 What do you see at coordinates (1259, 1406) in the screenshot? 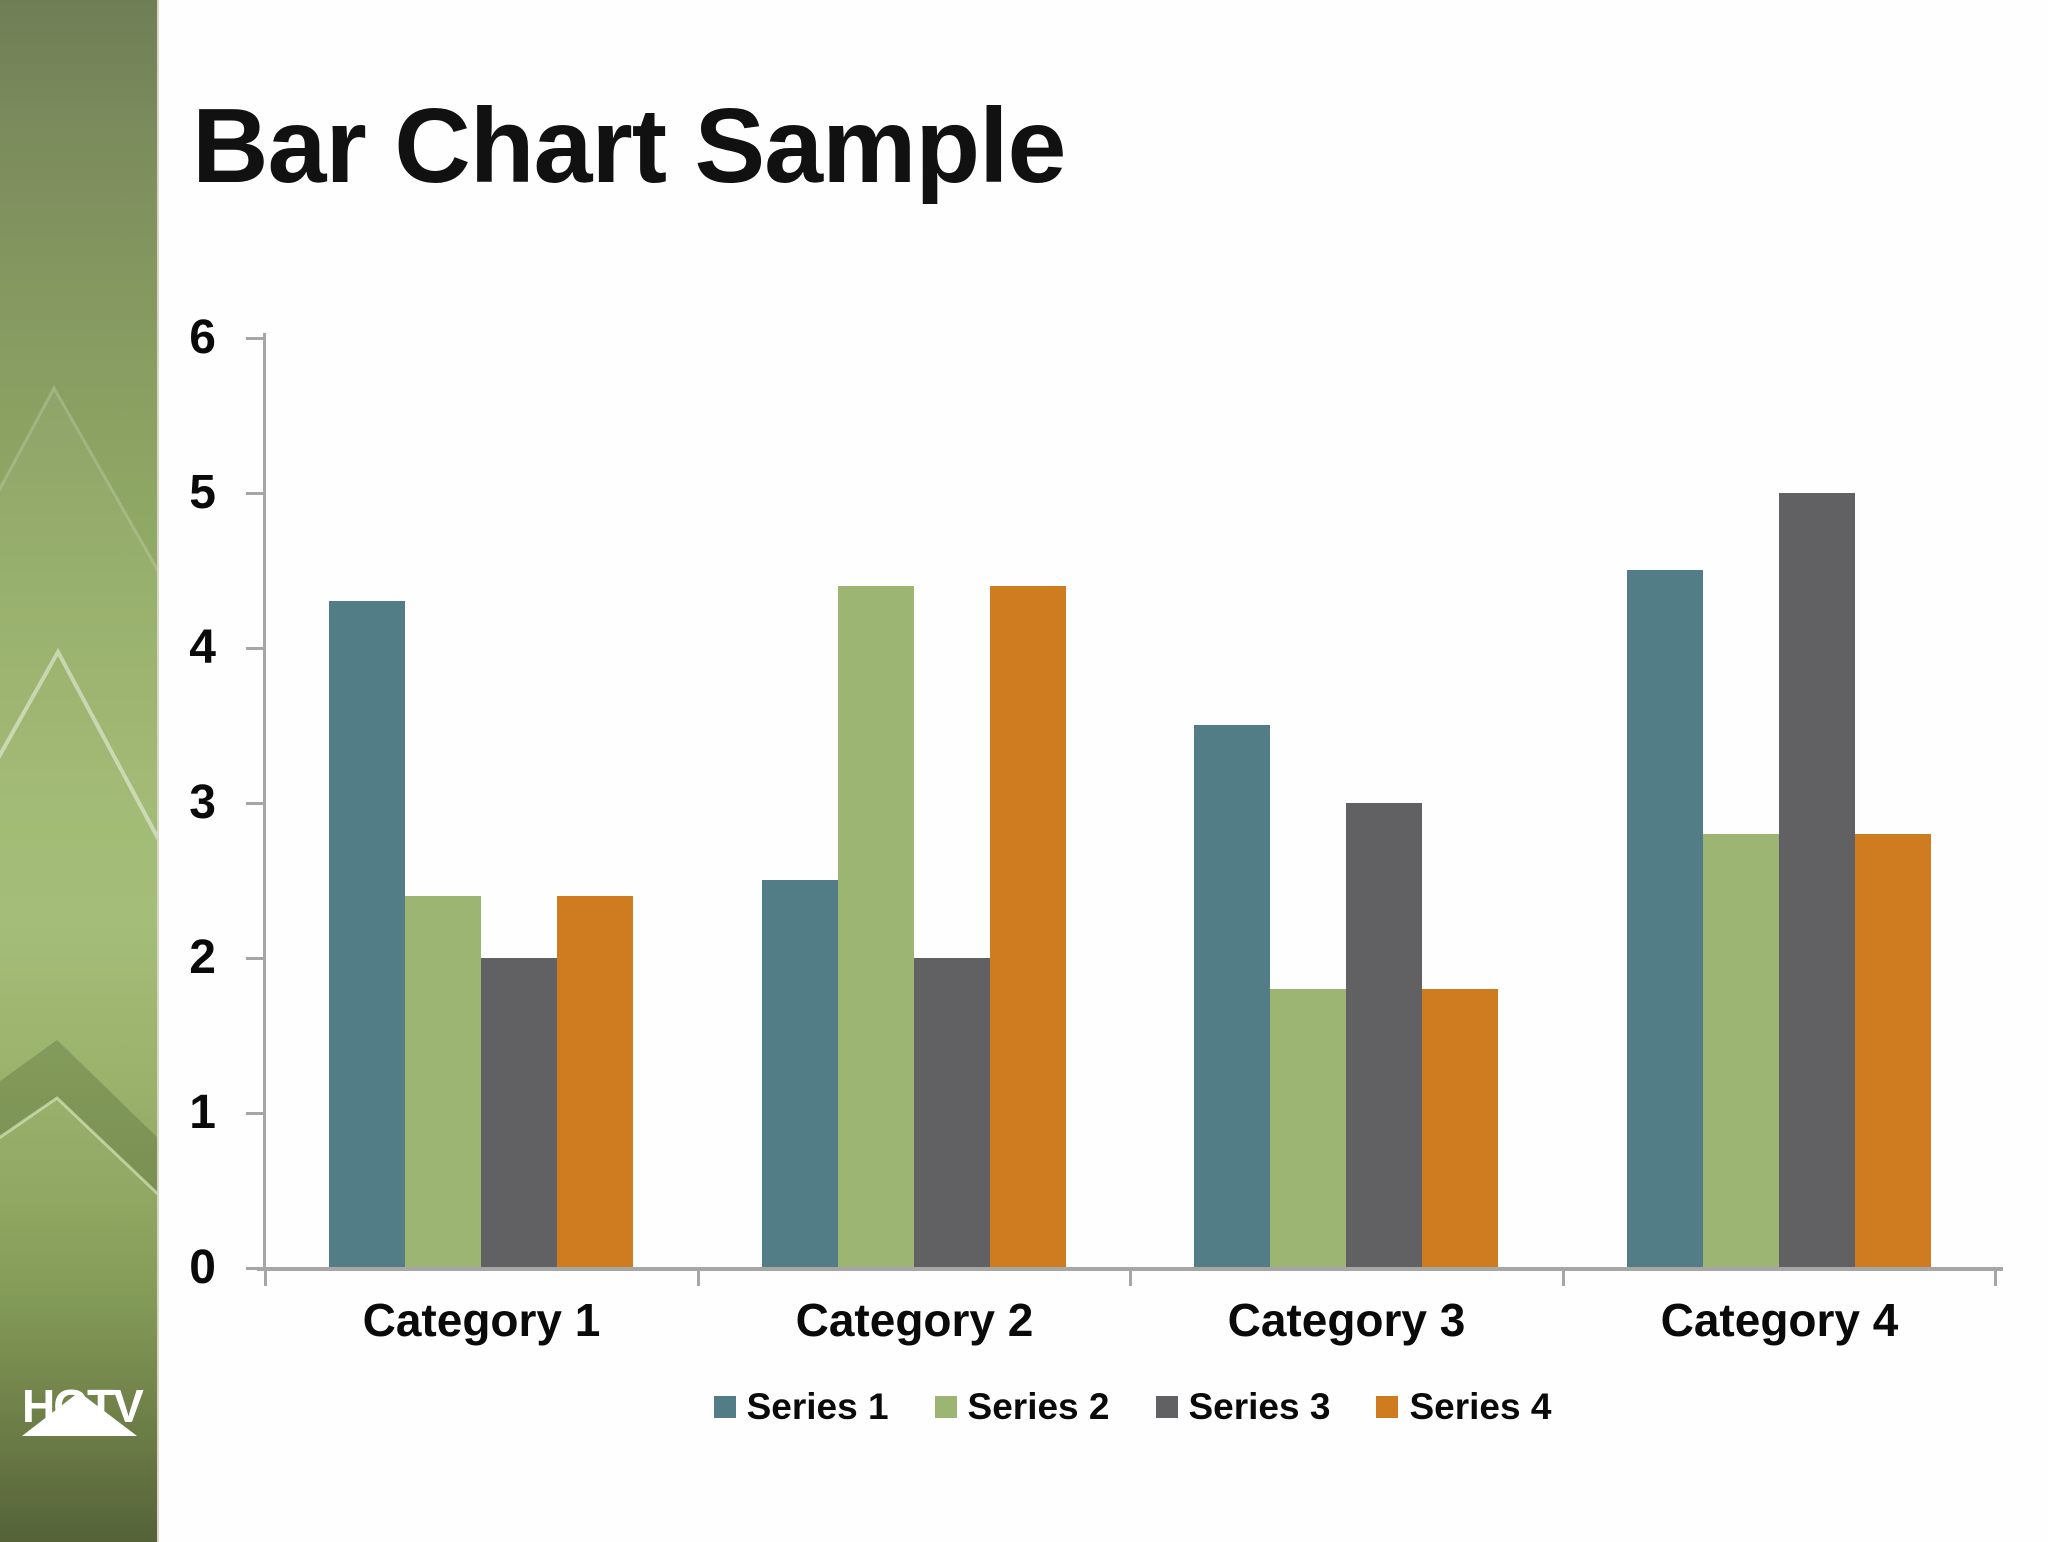
I see `legend-label: Series 3` at bounding box center [1259, 1406].